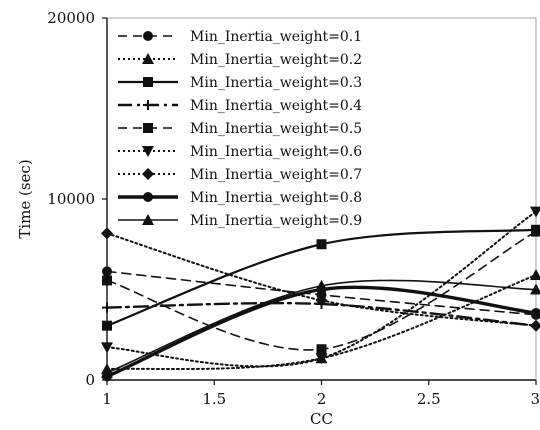 The width and height of the screenshot is (540, 430). I want to click on x-axis-title: CC, so click(321, 419).